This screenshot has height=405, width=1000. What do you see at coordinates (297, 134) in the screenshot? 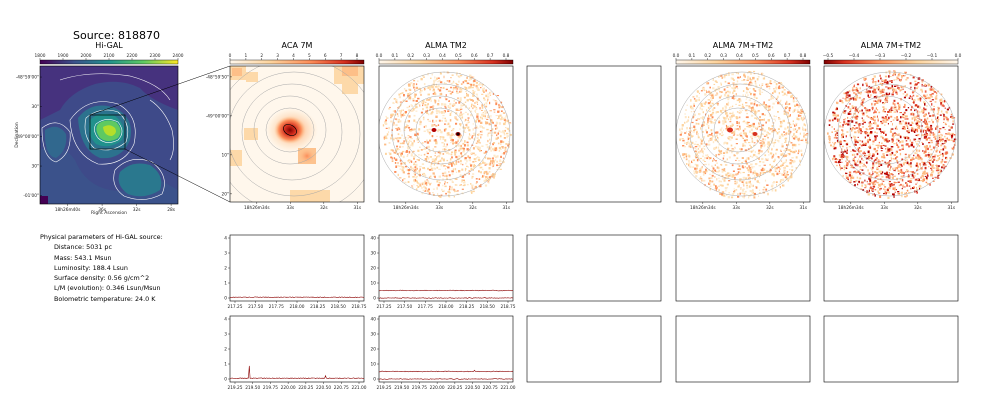
I see `aca7m-image` at bounding box center [297, 134].